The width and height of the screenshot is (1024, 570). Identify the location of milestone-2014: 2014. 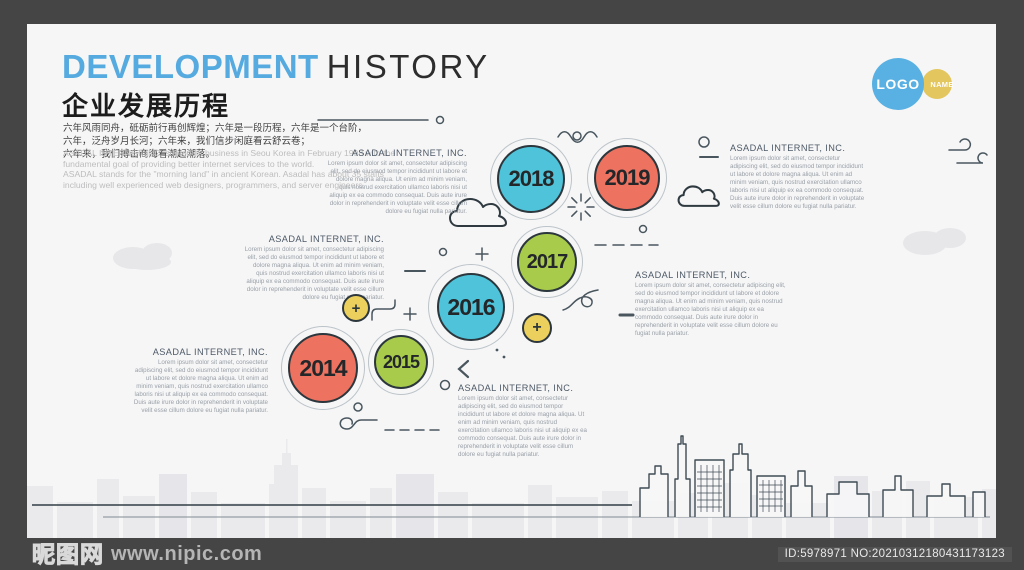
(323, 368).